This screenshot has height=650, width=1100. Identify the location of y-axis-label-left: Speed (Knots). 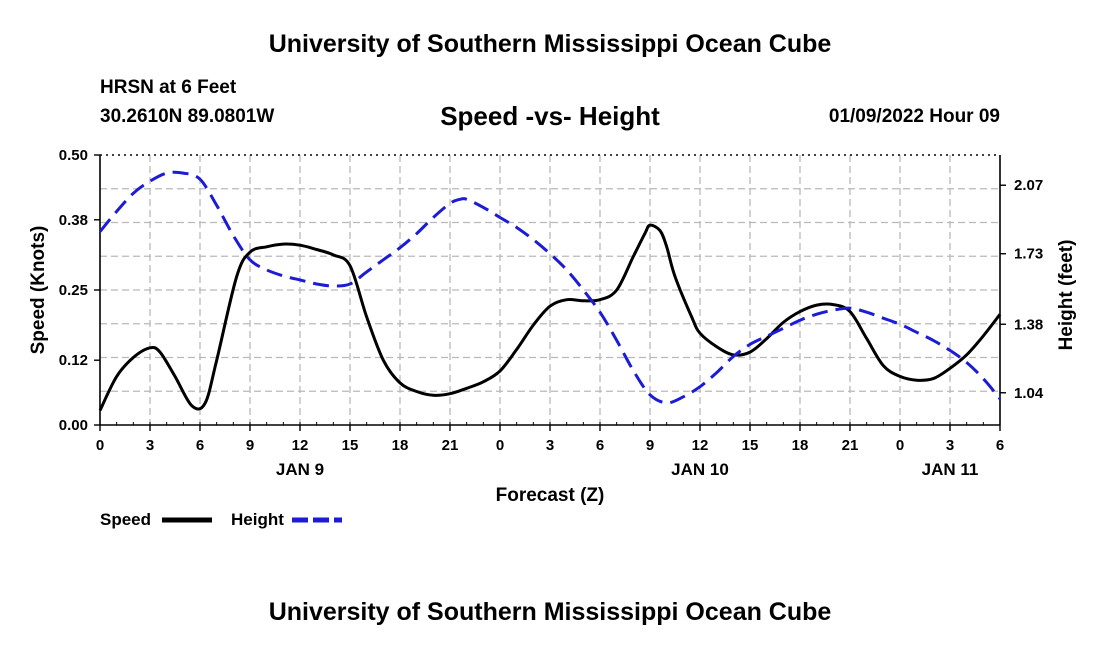
(38, 290).